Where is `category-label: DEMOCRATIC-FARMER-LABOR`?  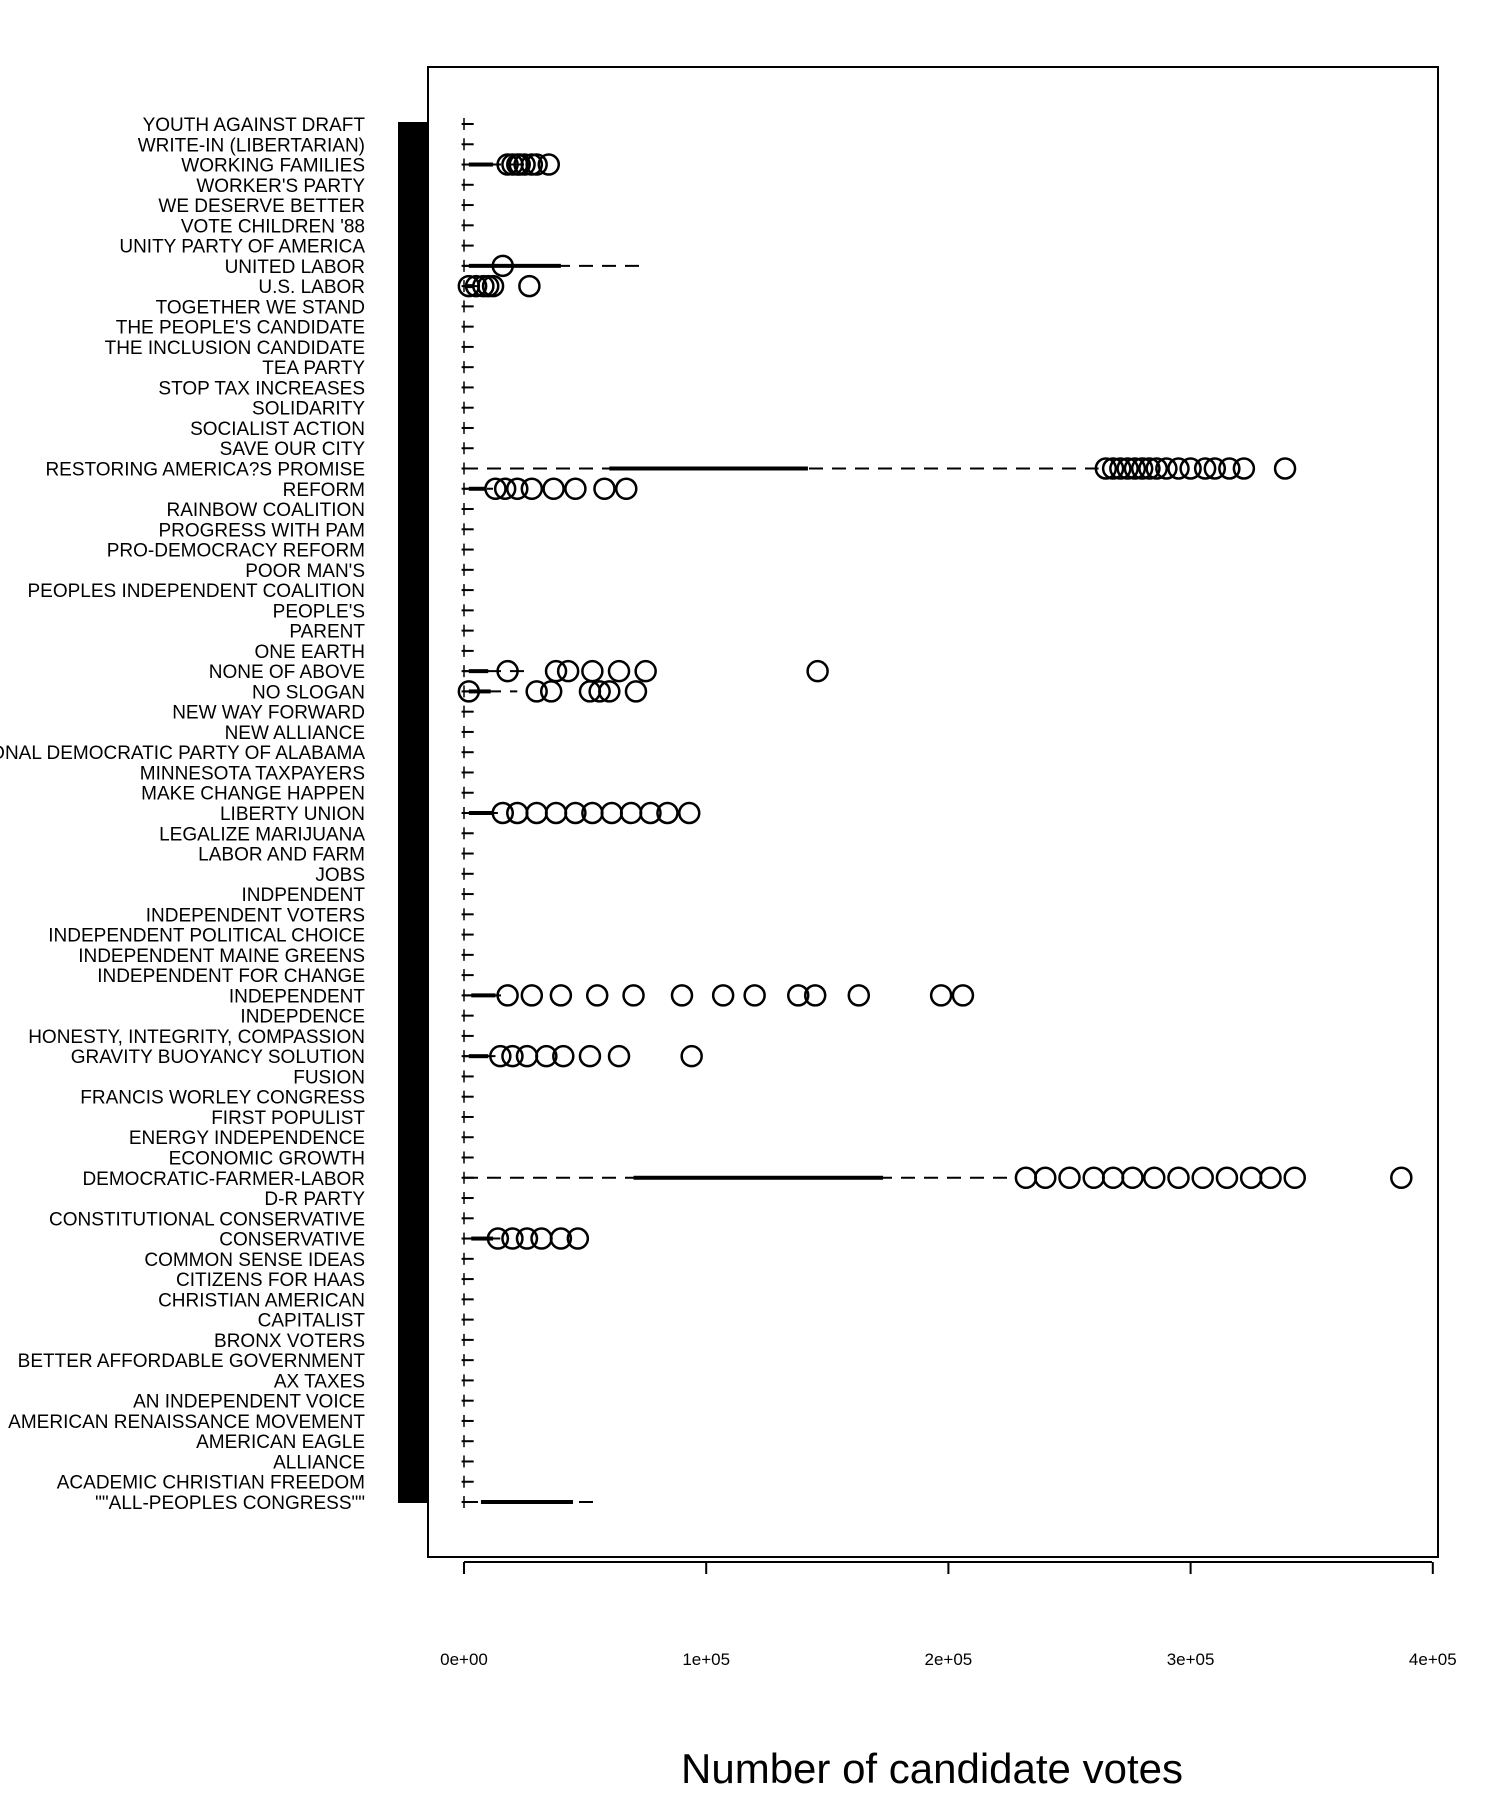 category-label: DEMOCRATIC-FARMER-LABOR is located at coordinates (223, 1179).